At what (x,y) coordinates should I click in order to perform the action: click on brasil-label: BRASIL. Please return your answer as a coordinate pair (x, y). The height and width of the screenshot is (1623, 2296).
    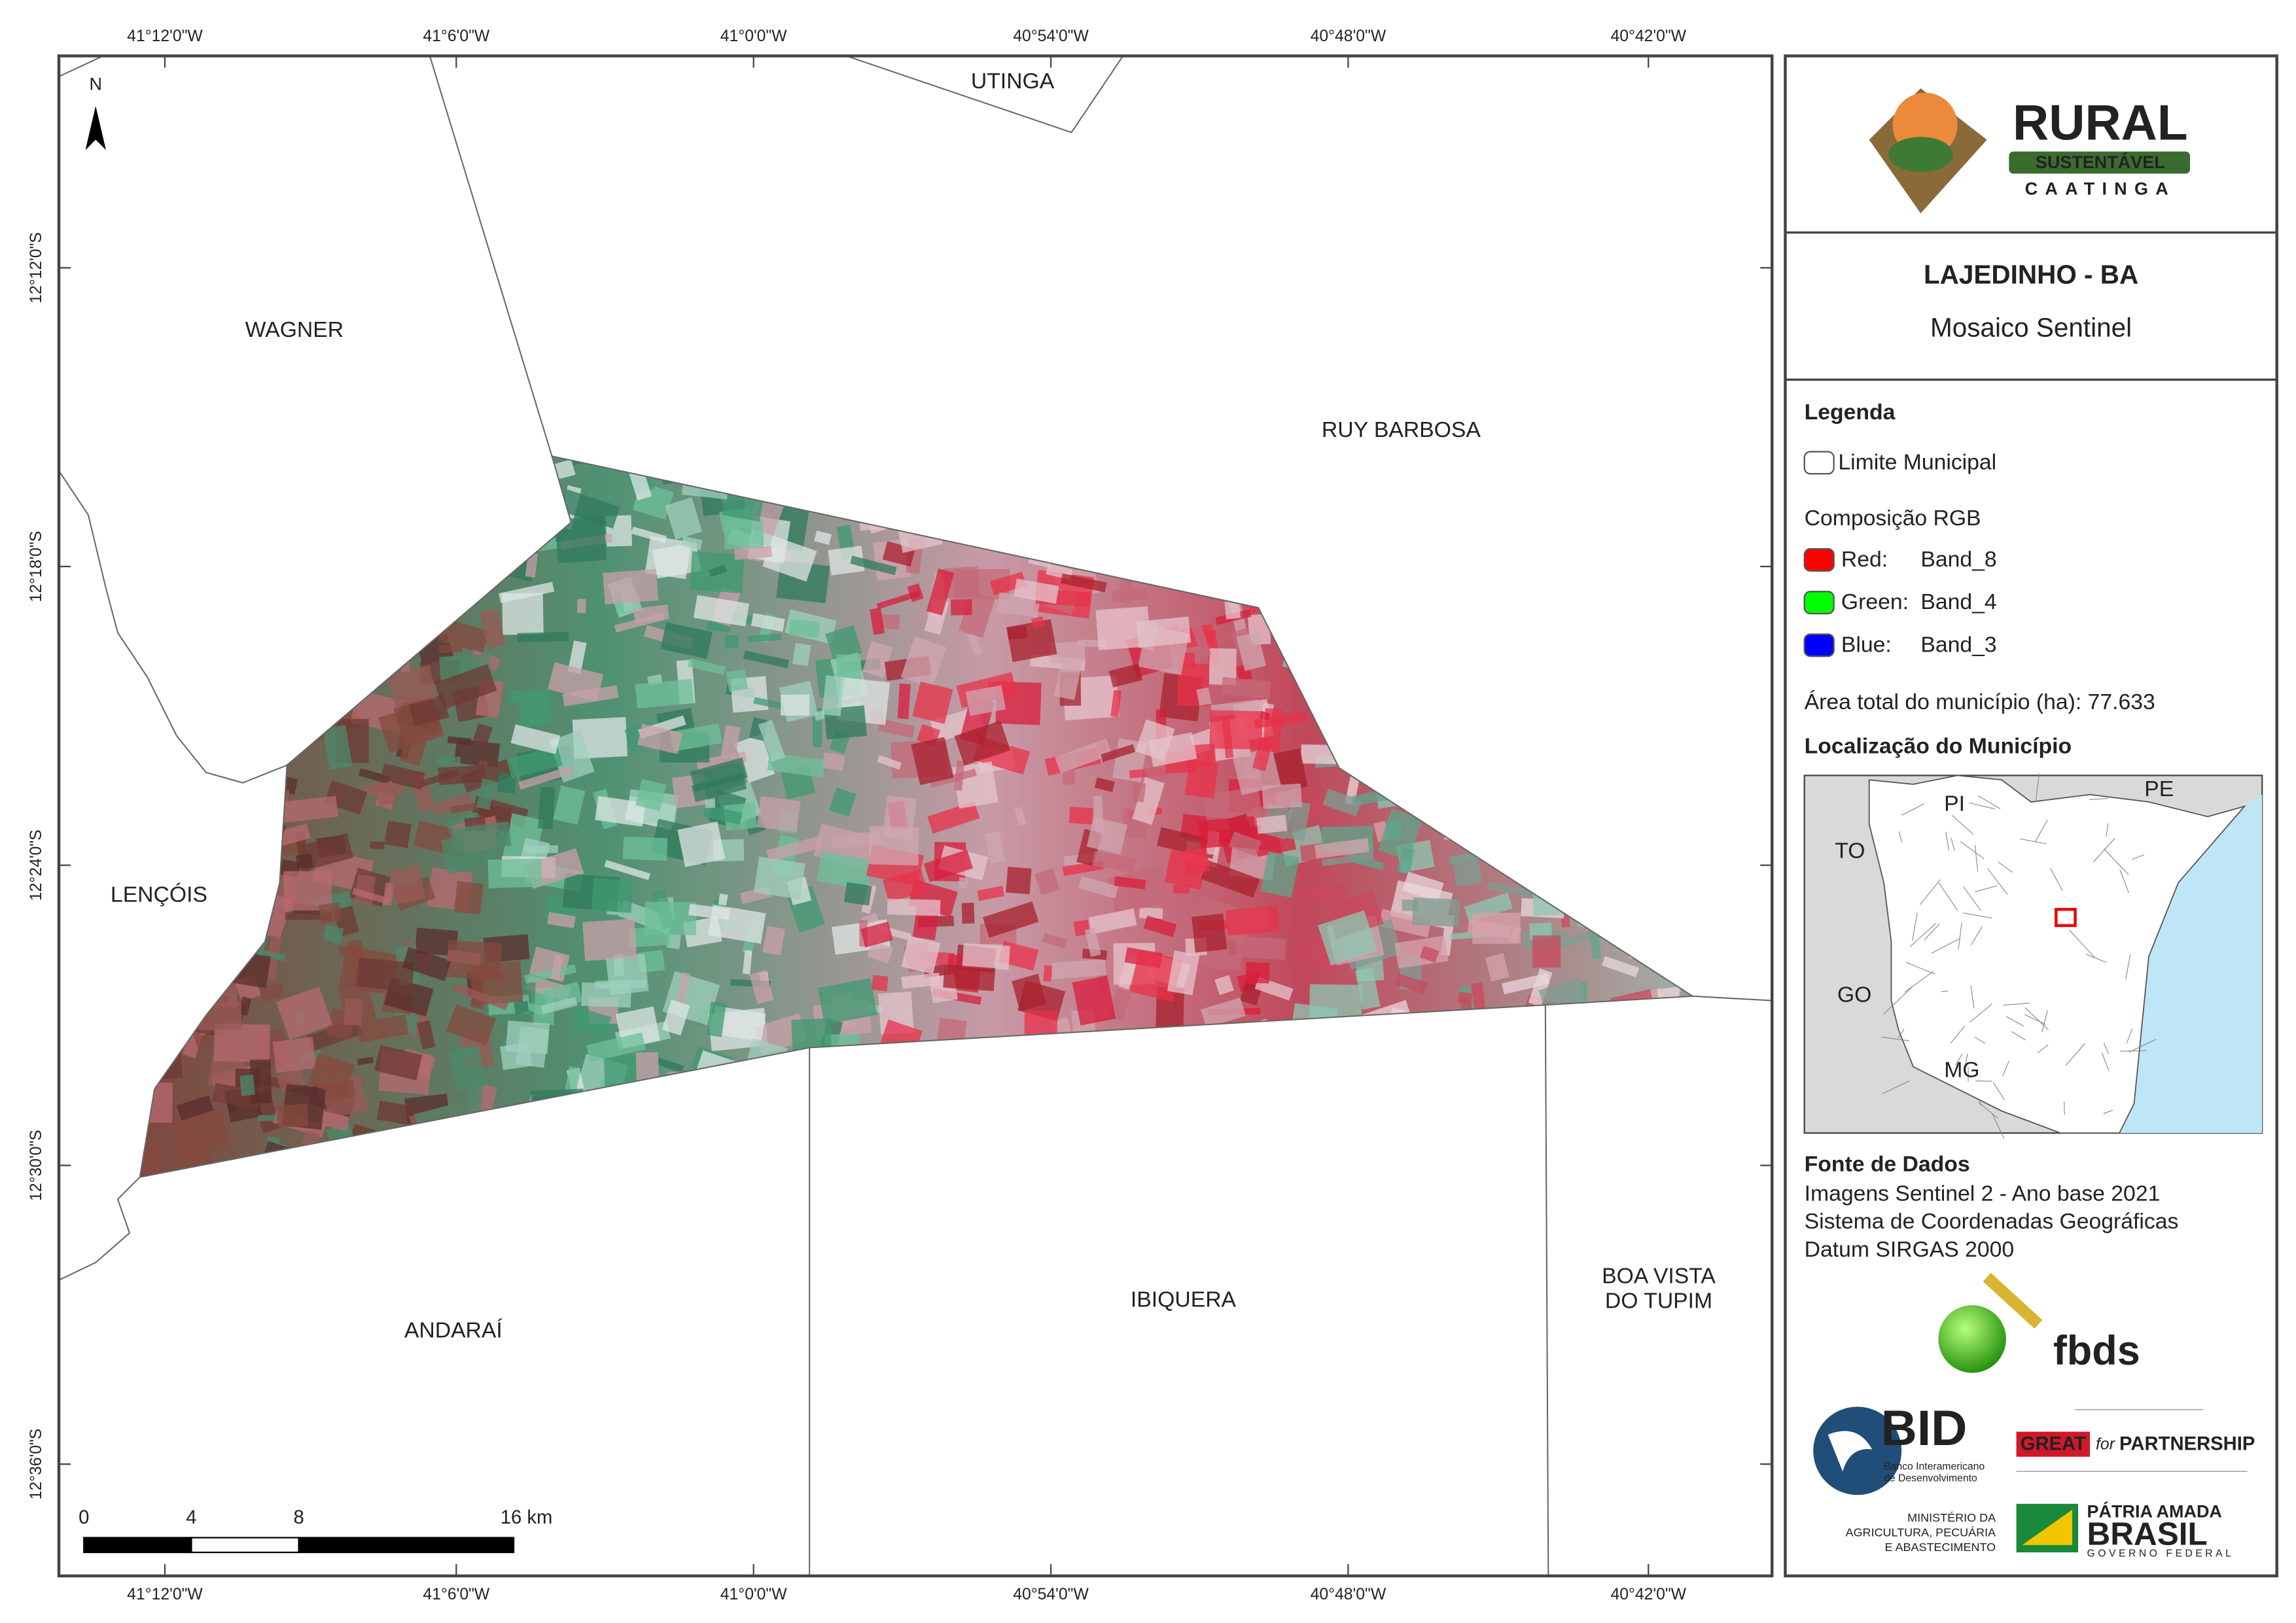
    Looking at the image, I should click on (2147, 1534).